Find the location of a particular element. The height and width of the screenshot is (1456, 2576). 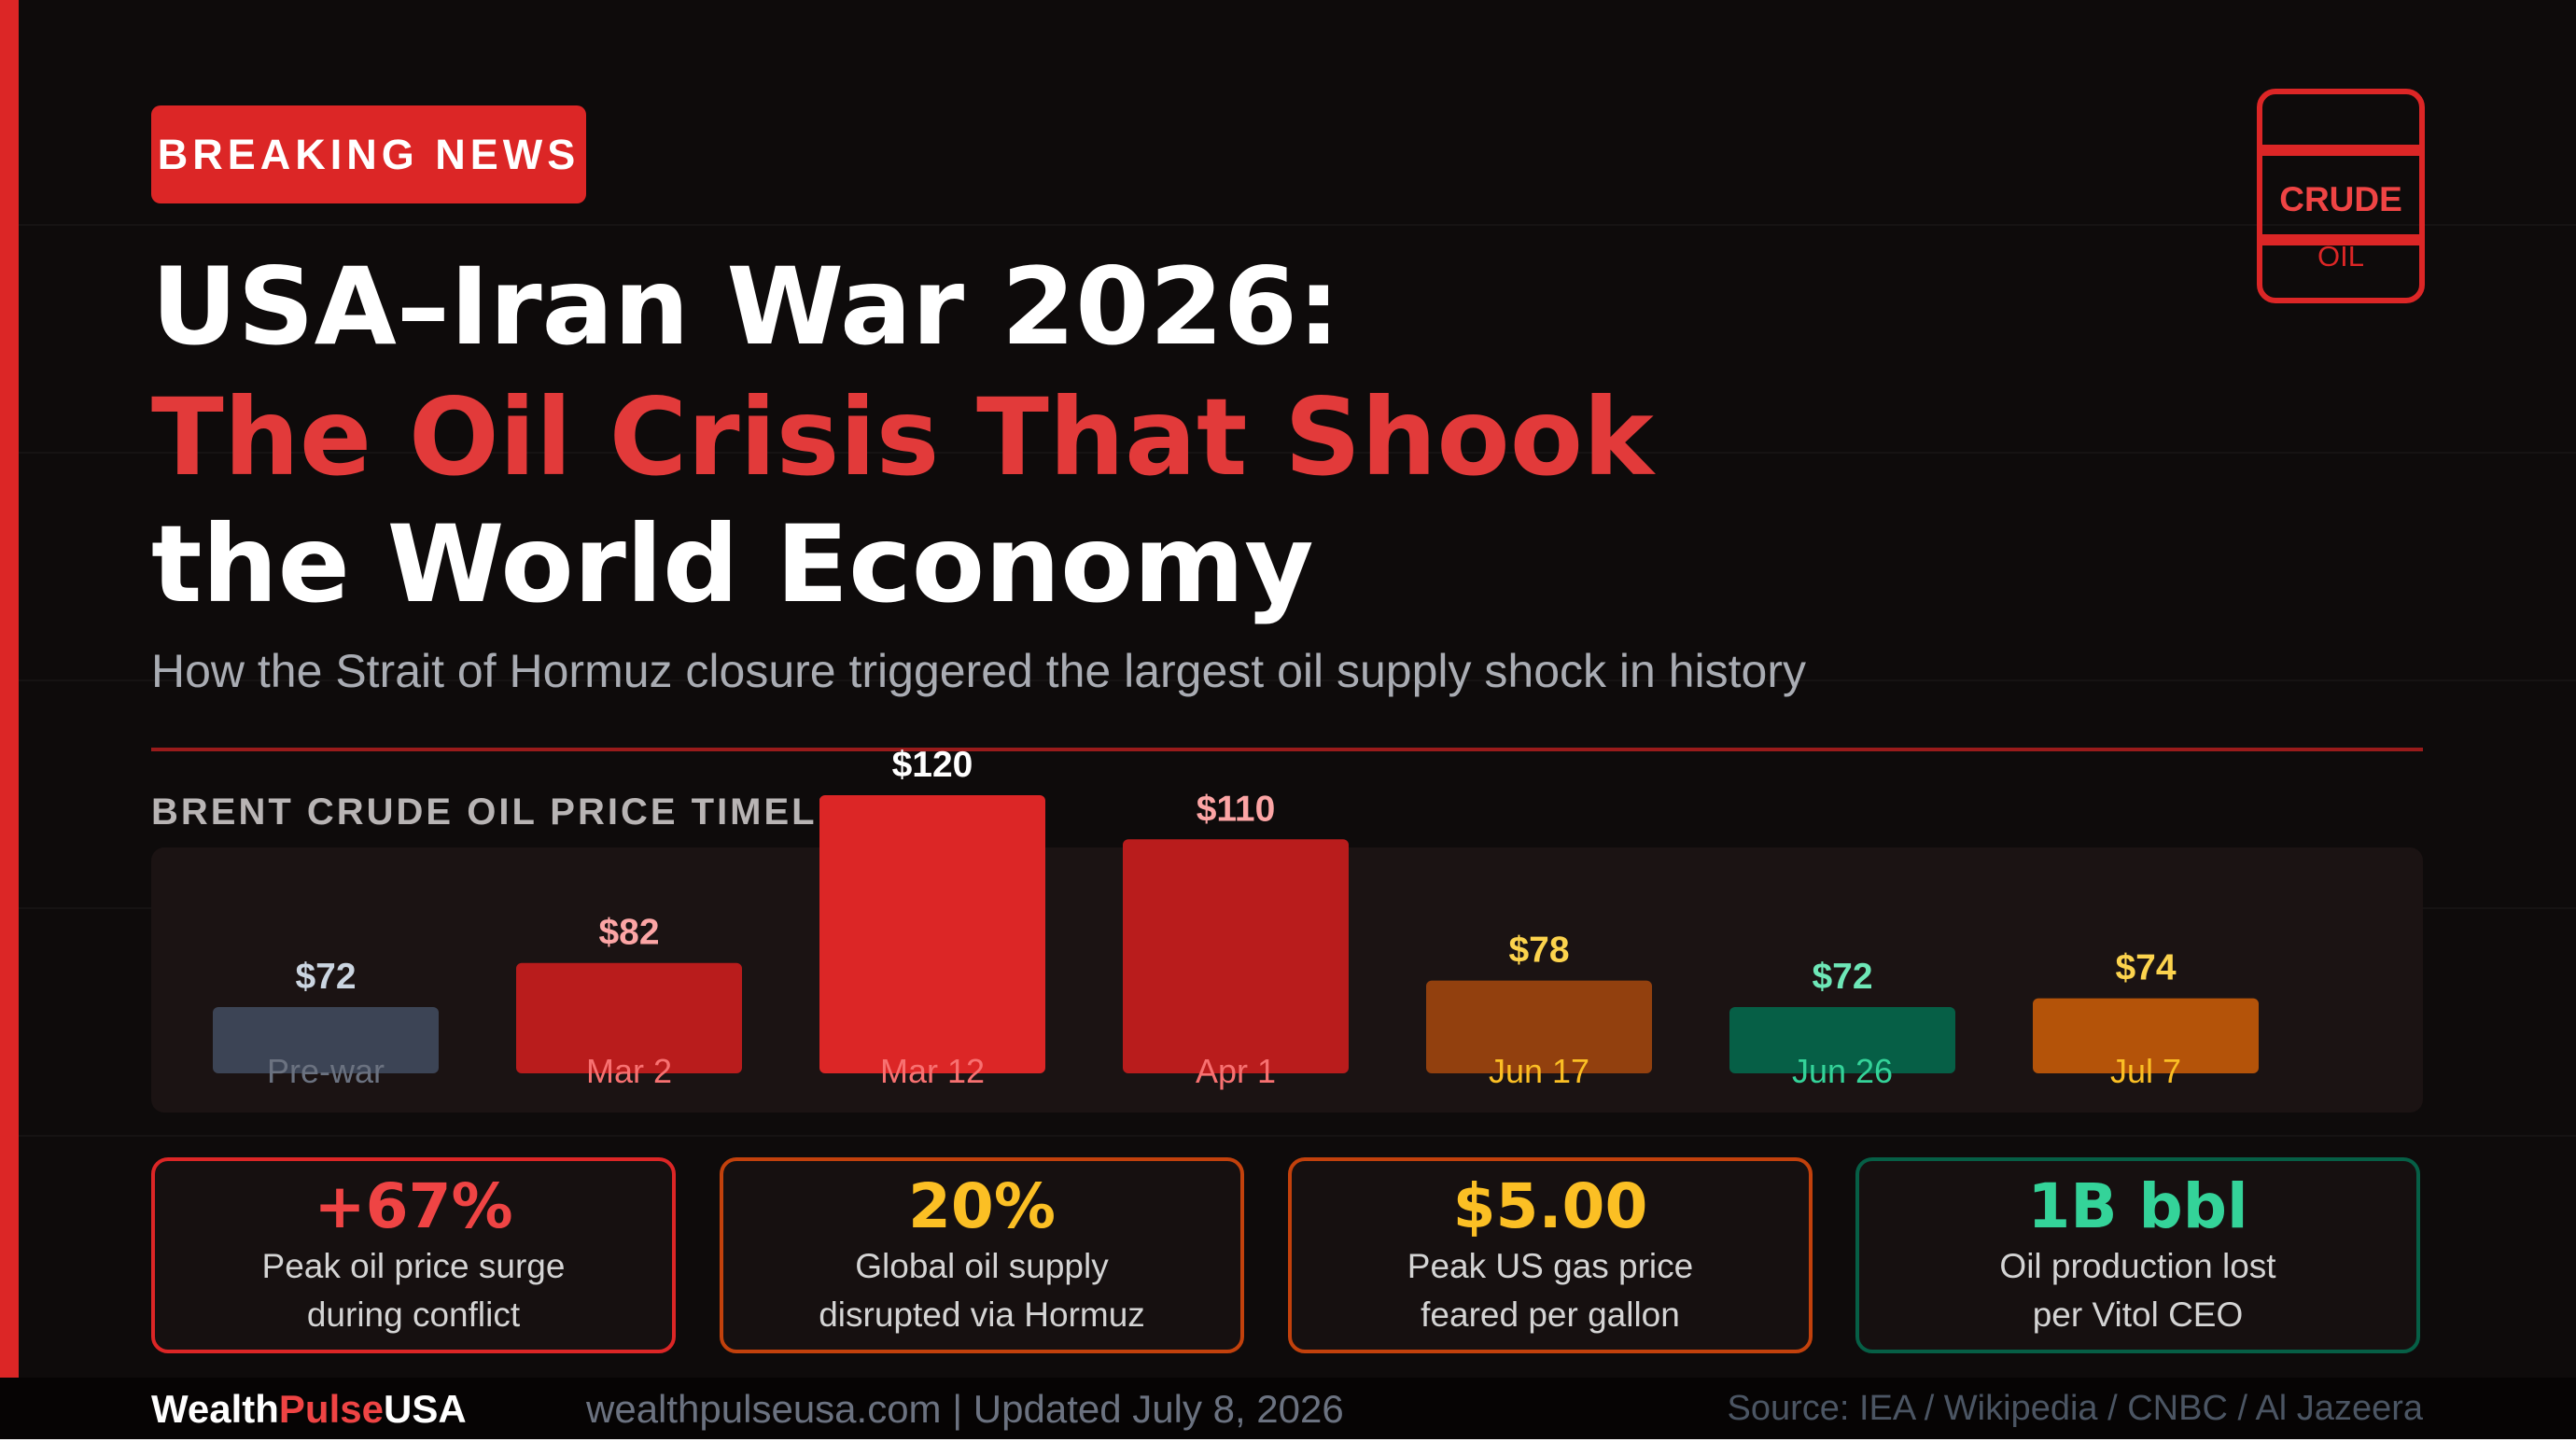

bar-value-label: $82 is located at coordinates (628, 933).